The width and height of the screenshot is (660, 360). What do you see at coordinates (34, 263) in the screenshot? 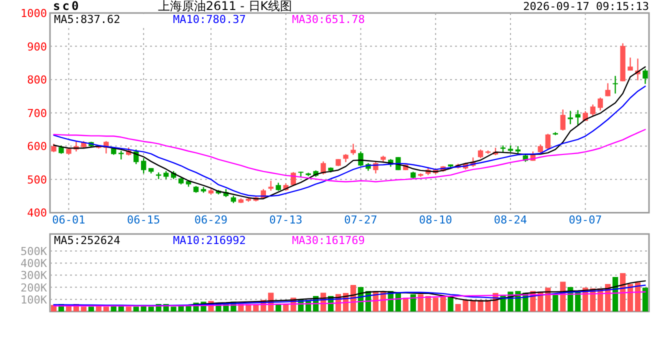
I see `y-tick-label: 400K` at bounding box center [34, 263].